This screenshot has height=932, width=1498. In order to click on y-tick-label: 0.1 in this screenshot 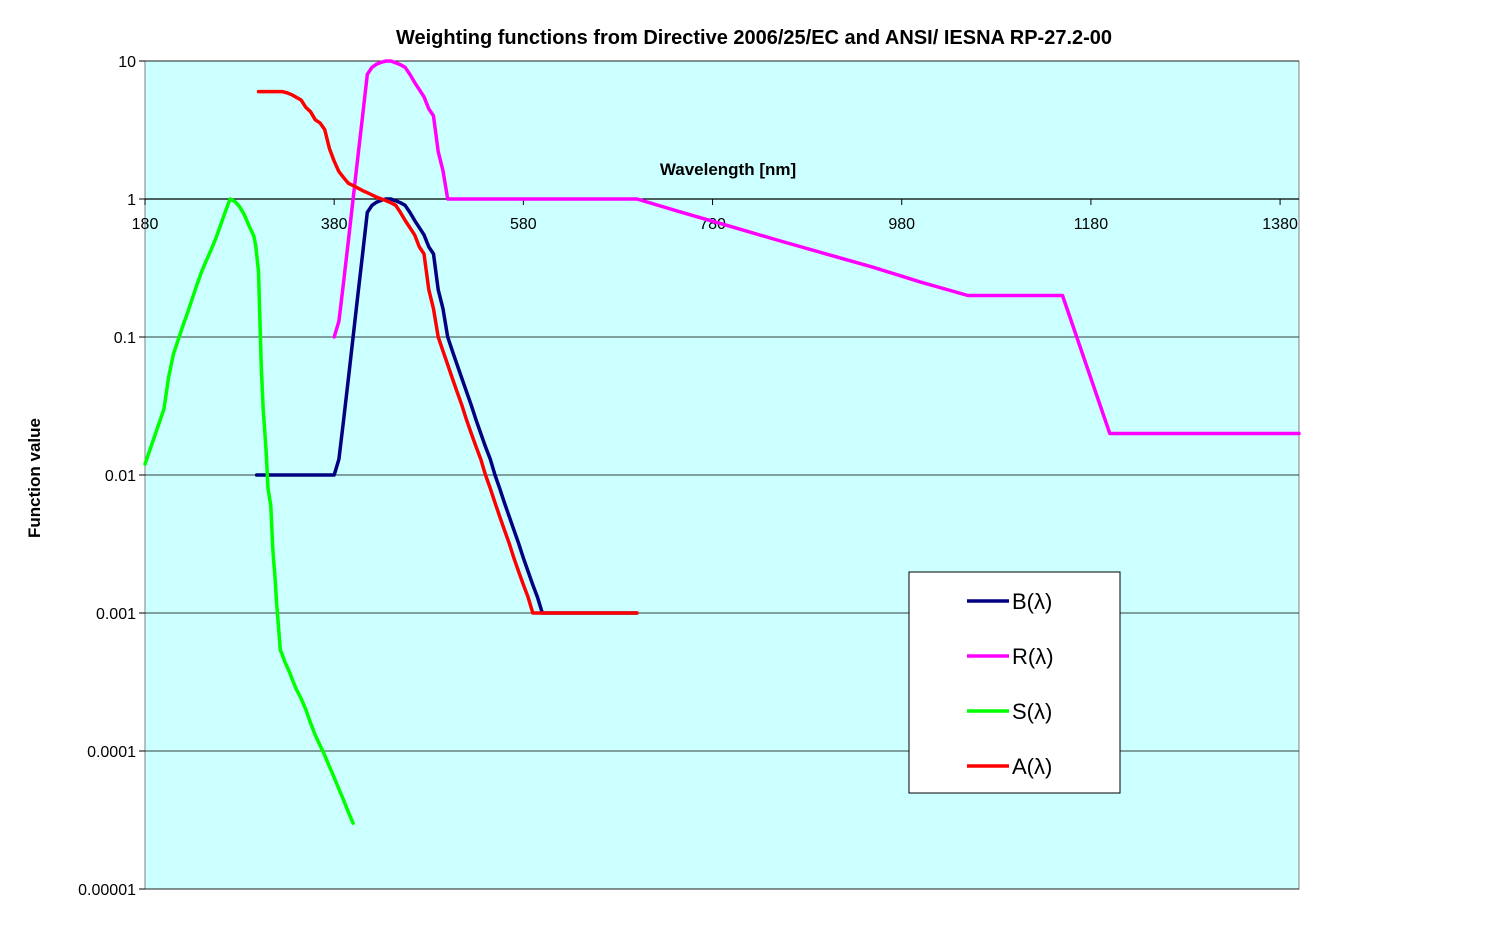, I will do `click(125, 338)`.